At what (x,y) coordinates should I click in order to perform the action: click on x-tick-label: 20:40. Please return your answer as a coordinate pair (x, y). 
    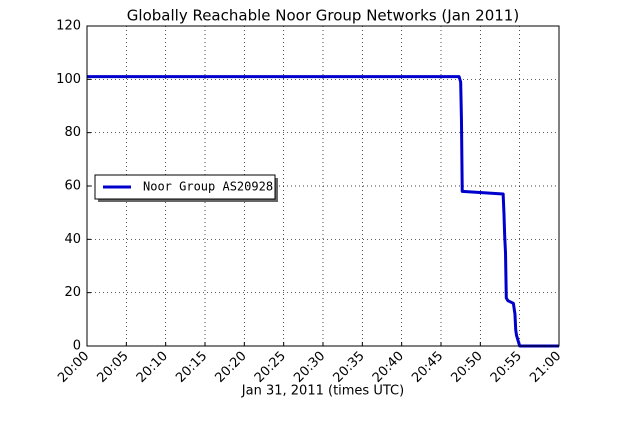
    Looking at the image, I should click on (388, 367).